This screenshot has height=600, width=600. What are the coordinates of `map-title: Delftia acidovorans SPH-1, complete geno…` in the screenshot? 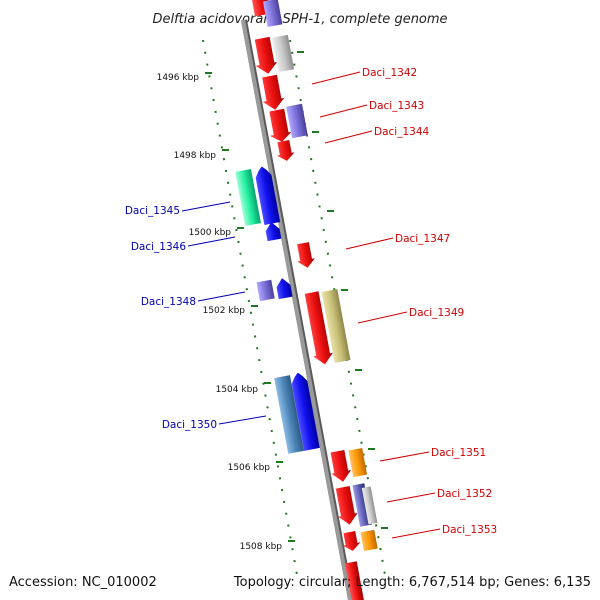 It's located at (299, 19).